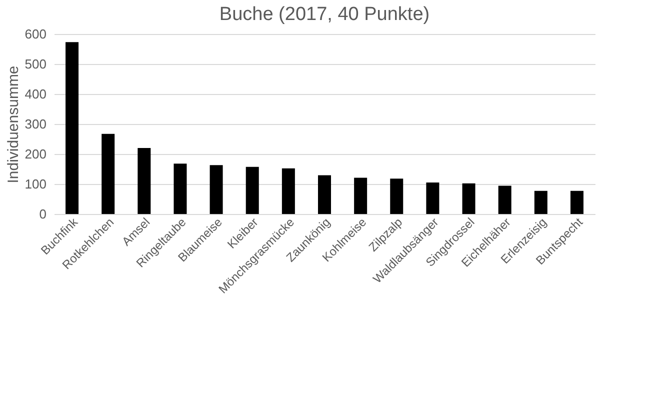  I want to click on y-tick-label: 500, so click(35, 64).